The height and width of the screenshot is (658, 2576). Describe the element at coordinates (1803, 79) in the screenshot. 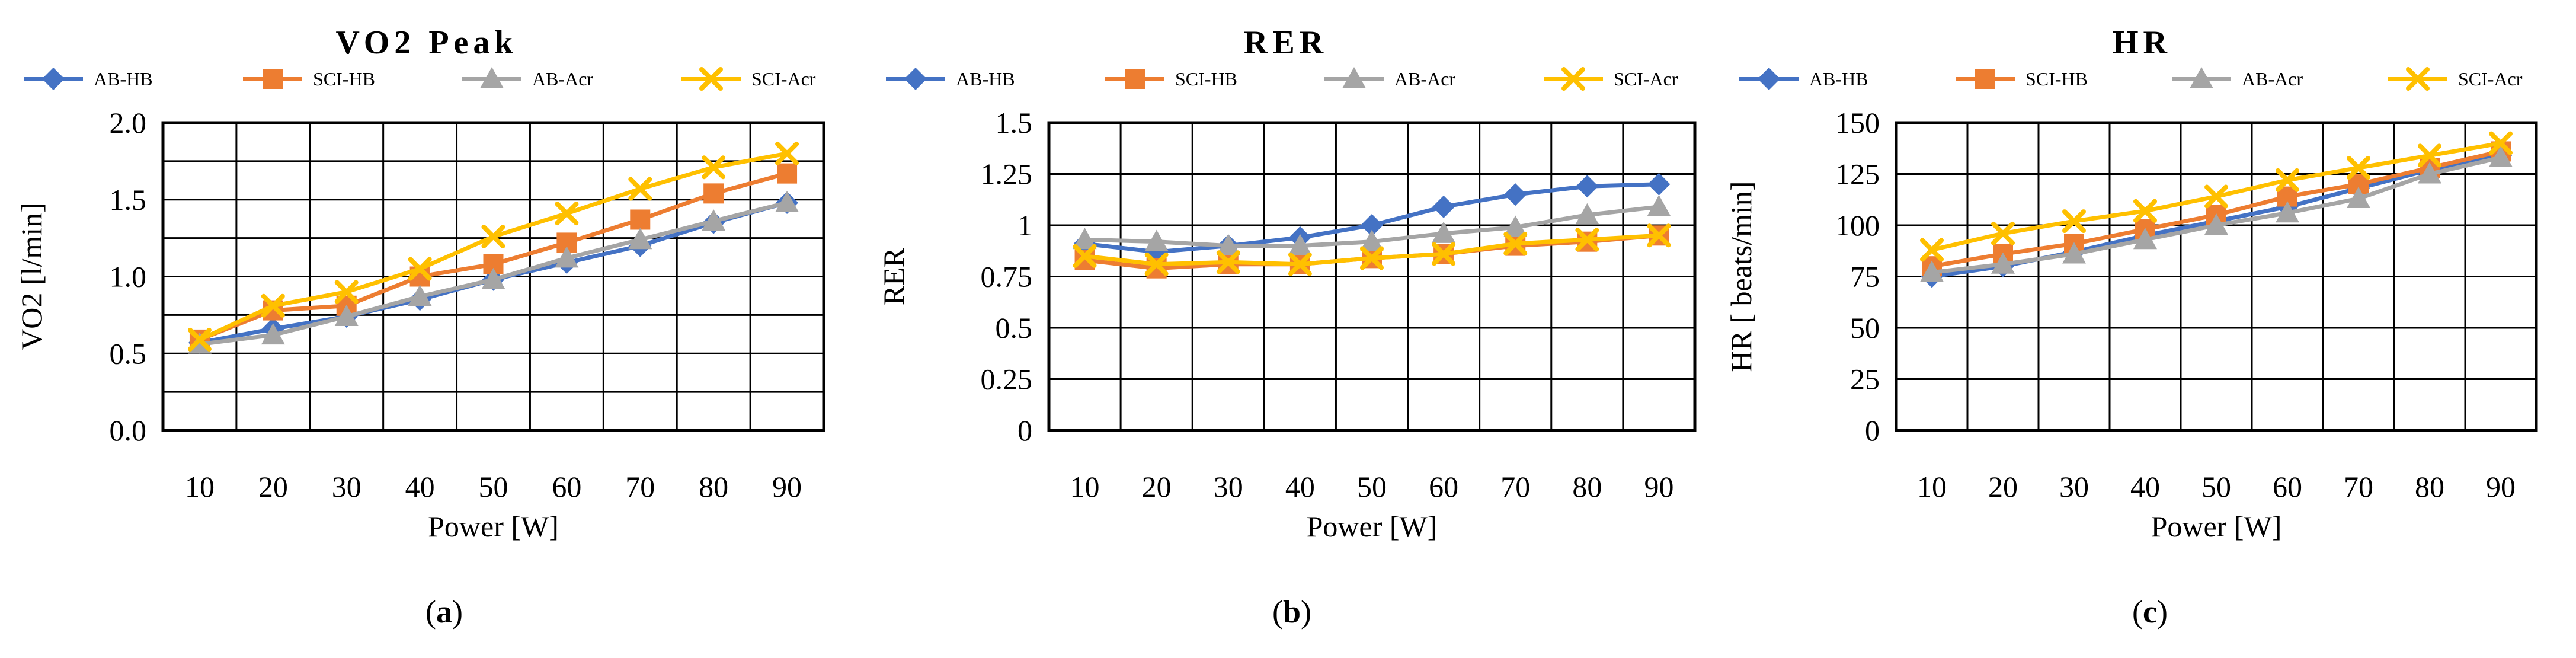

I see `legend-item: AB-HB` at that location.